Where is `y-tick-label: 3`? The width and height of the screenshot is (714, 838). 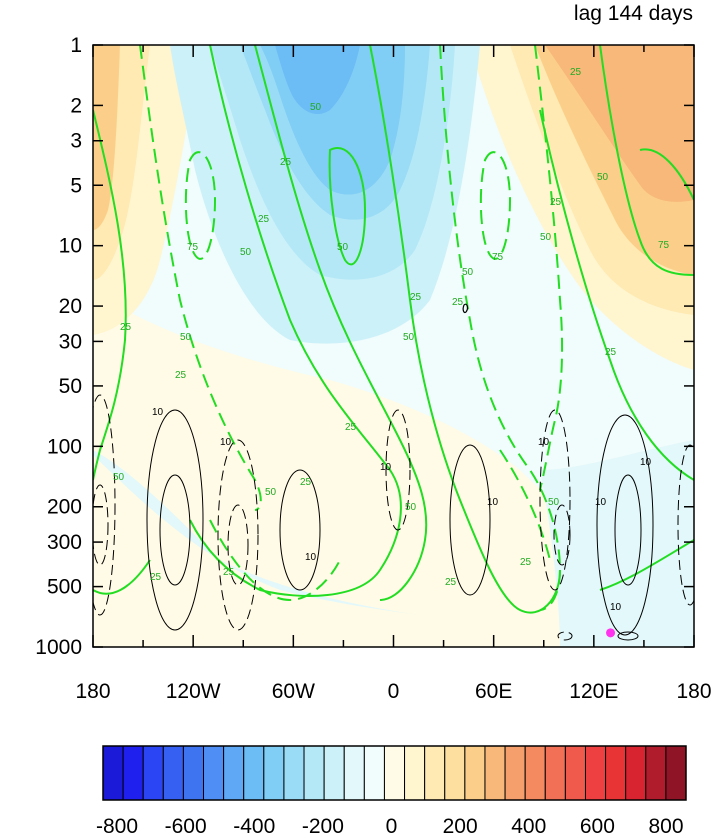 y-tick-label: 3 is located at coordinates (76, 141).